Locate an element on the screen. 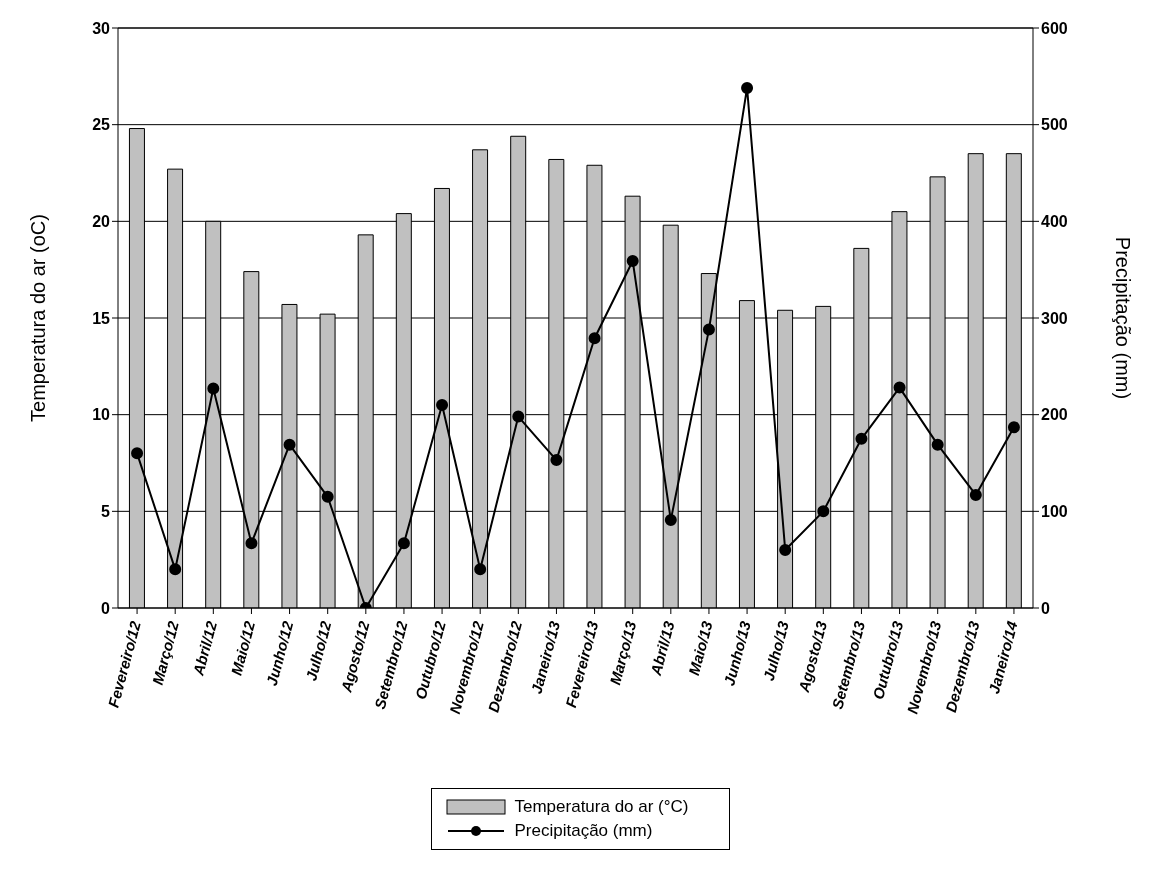 This screenshot has width=1161, height=889. y-tick-label: 20 is located at coordinates (101, 222).